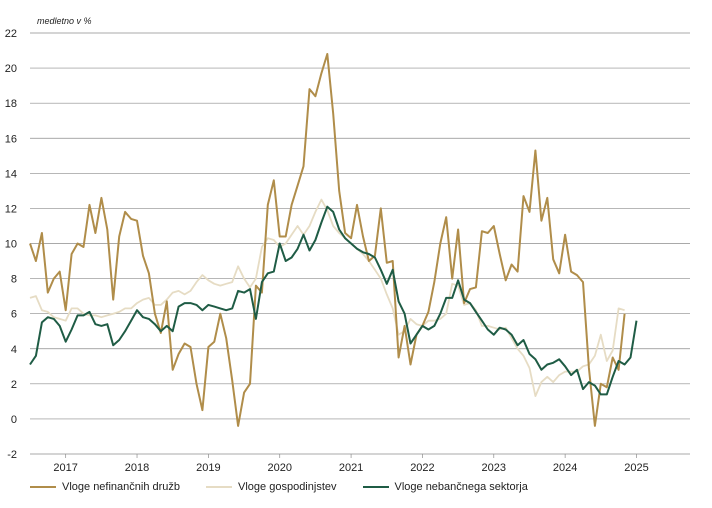 This screenshot has height=508, width=712. I want to click on y-tick-label: 2, so click(14, 385).